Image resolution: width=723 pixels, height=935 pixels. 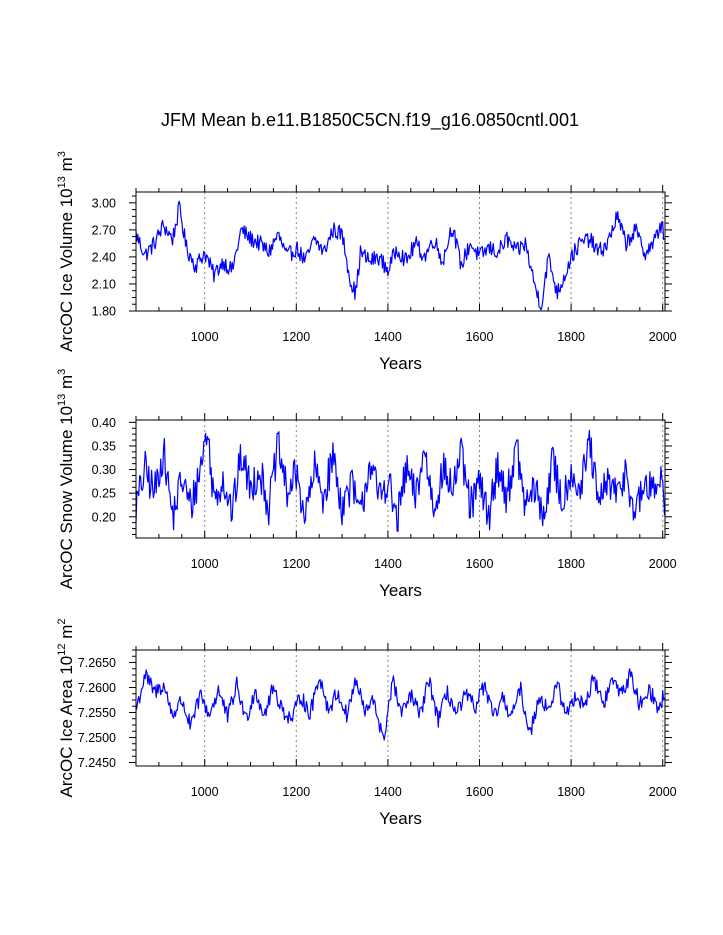 I want to click on y-tick-label: 7.2600, so click(x=97, y=688).